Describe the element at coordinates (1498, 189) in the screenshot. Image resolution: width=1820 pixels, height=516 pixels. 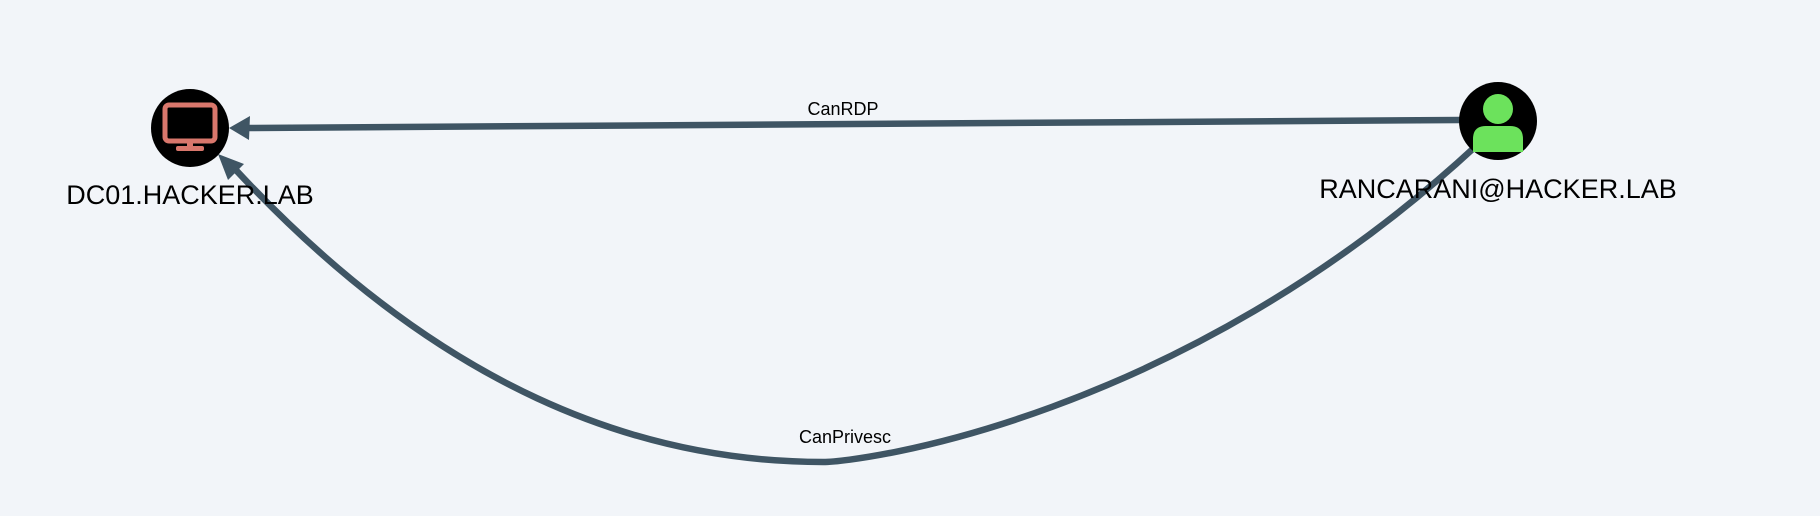
I see `node-rancarani-label: RANCARANI@HACKER.LAB` at that location.